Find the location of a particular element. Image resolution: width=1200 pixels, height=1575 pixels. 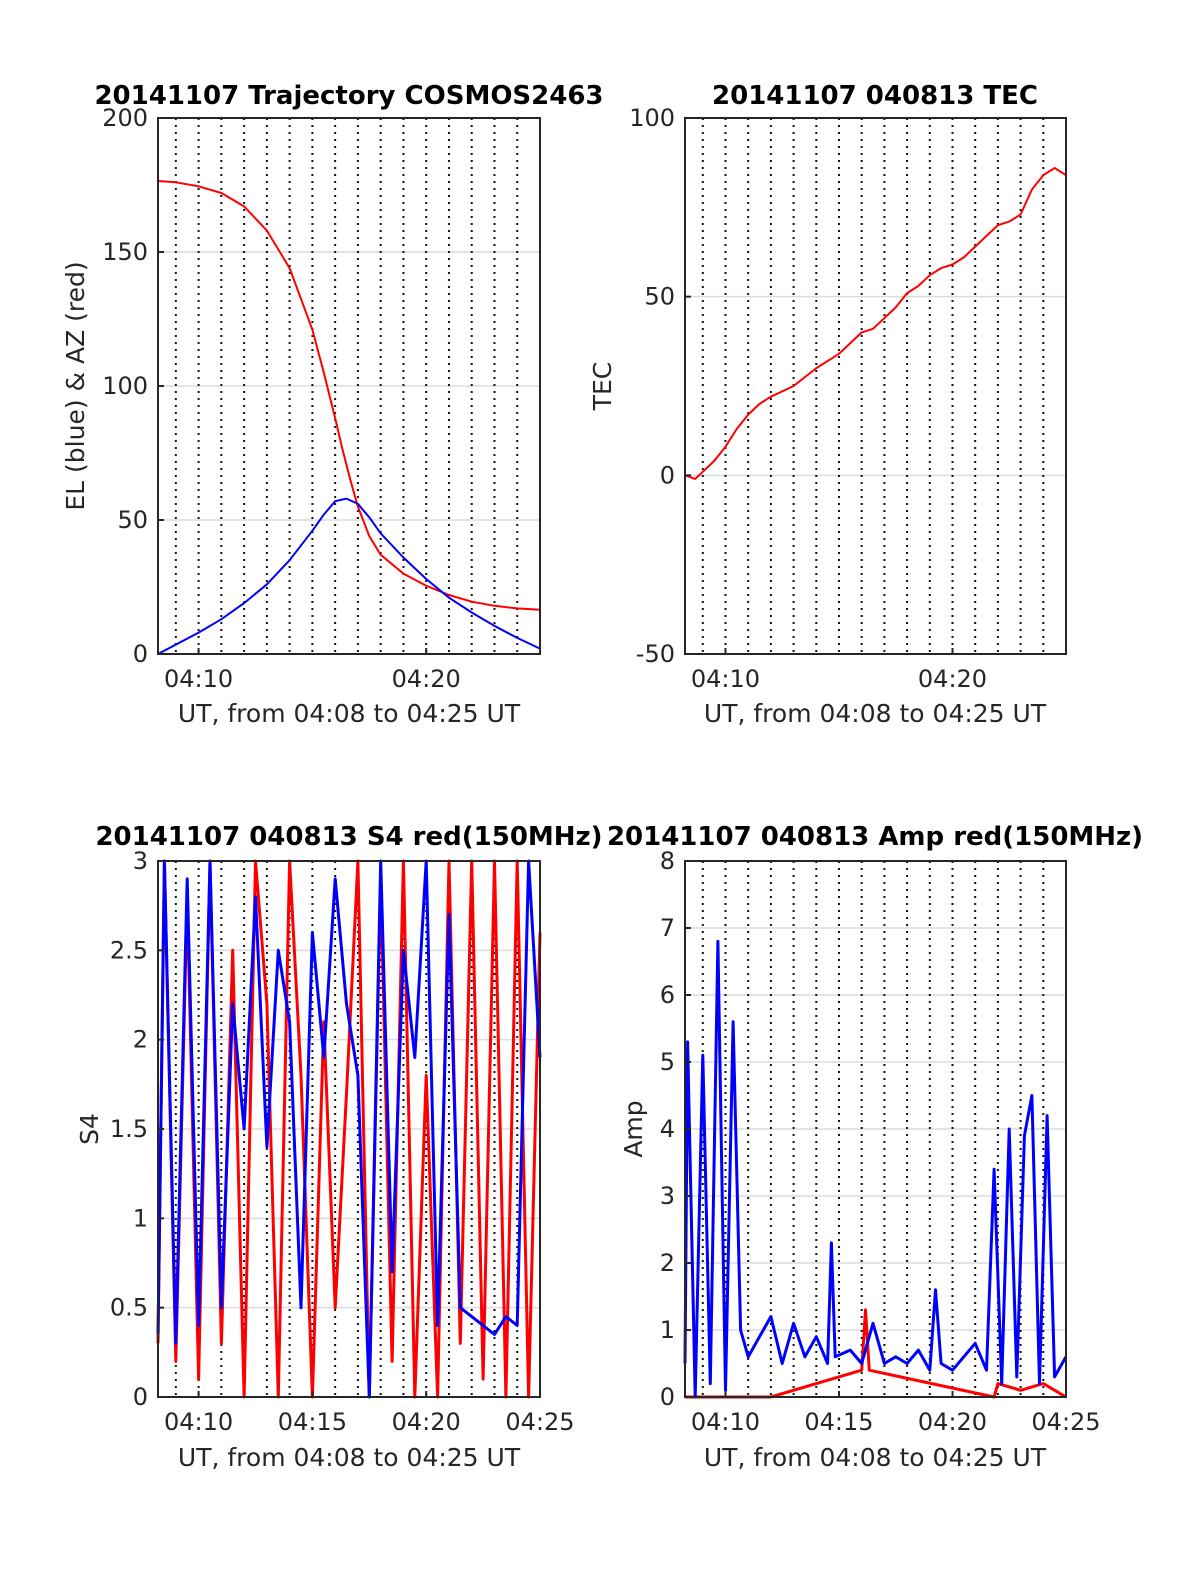

s4-ytick-label: 1.5 is located at coordinates (129, 1129).